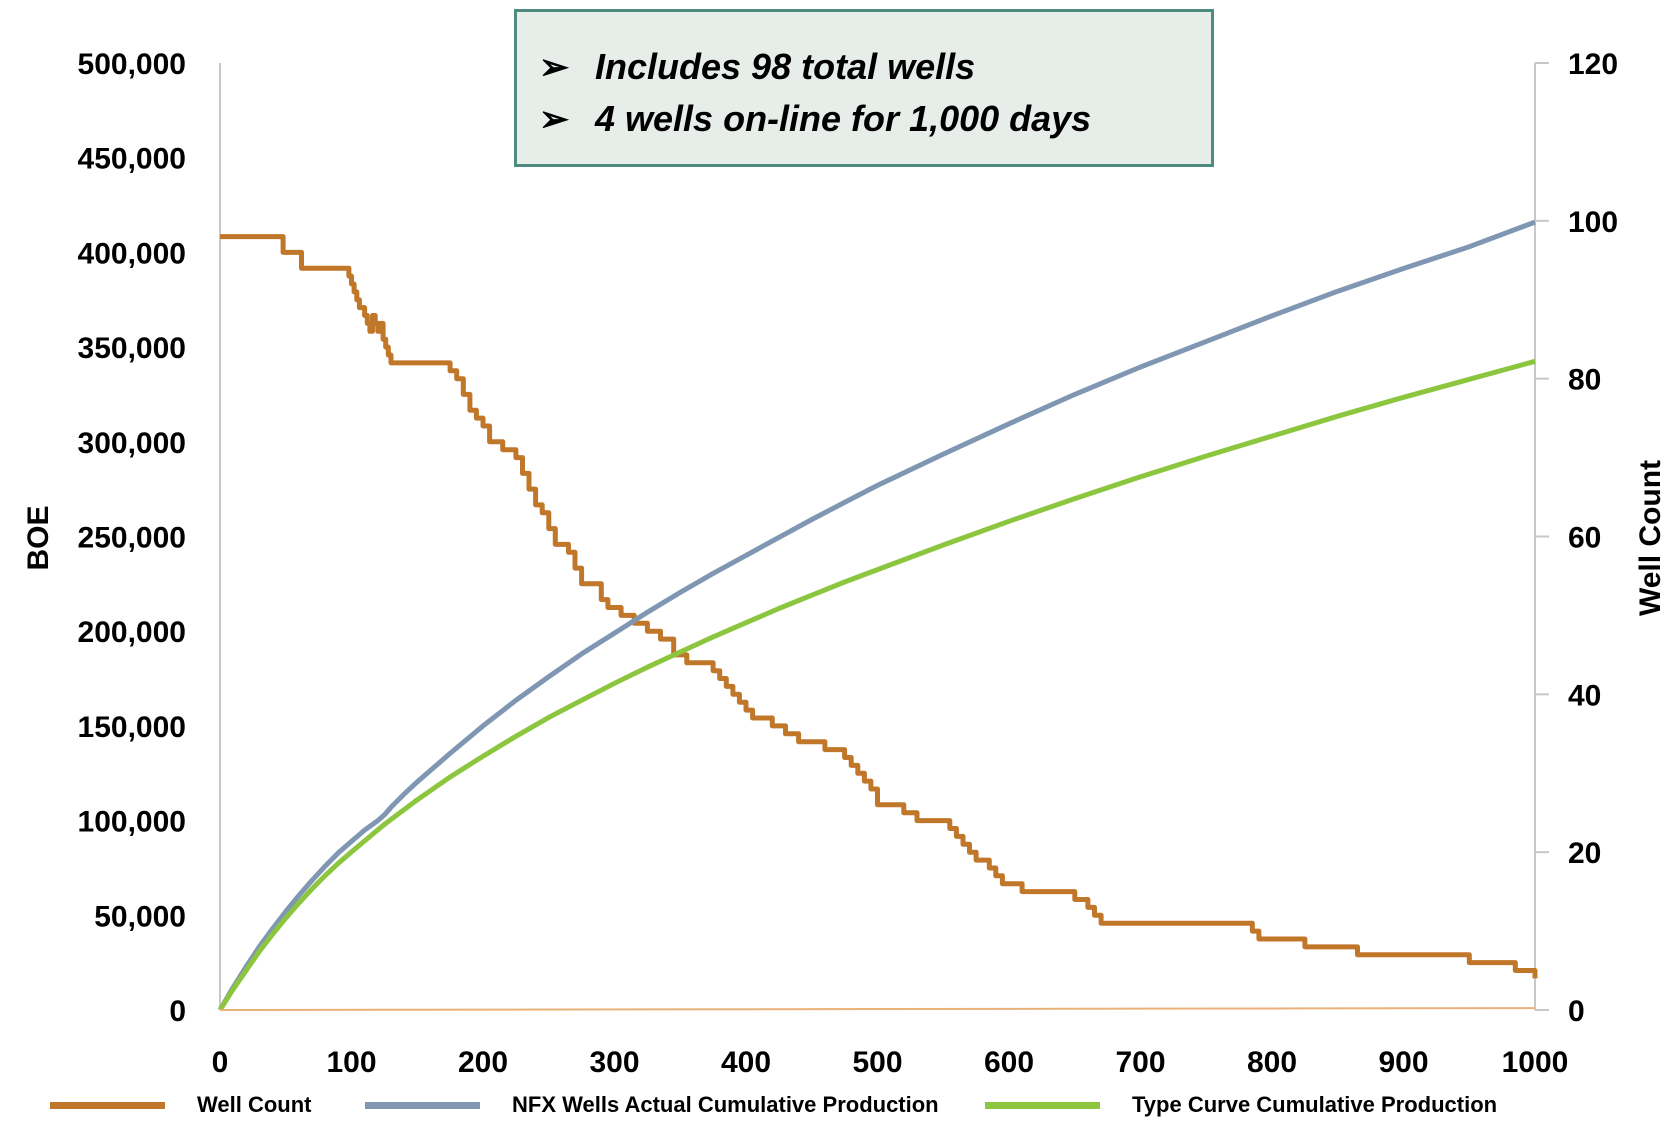 The image size is (1675, 1121). What do you see at coordinates (1403, 1062) in the screenshot?
I see `x-tick-label: 900` at bounding box center [1403, 1062].